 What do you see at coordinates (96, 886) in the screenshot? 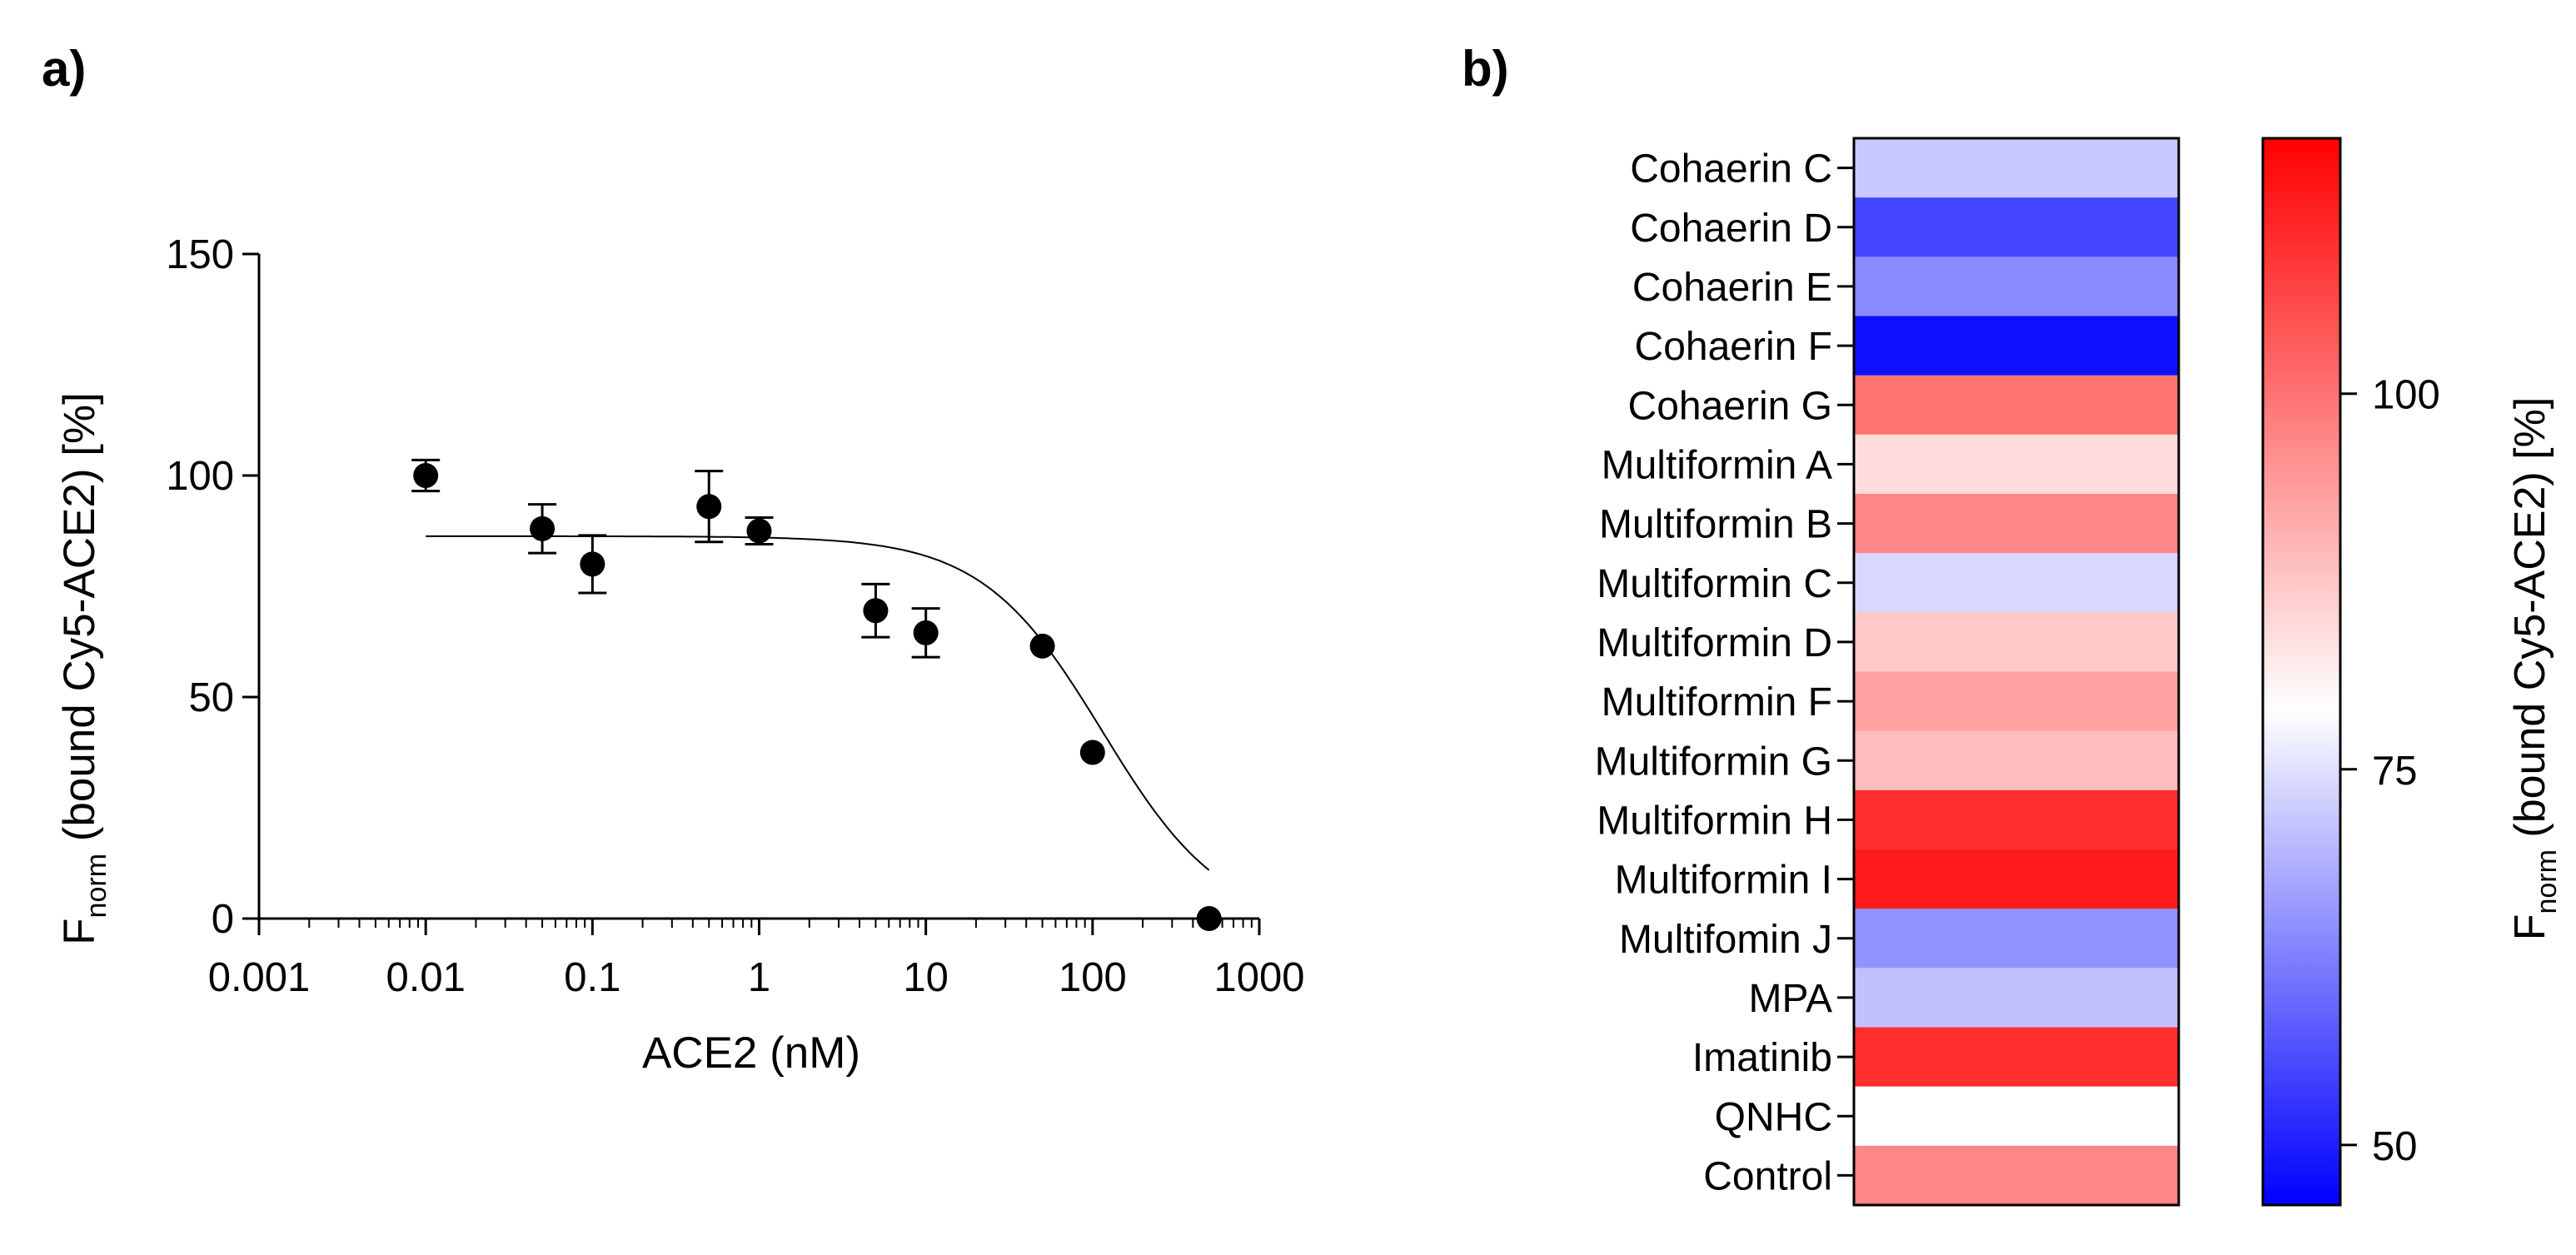
I see `y-axis-title-sub: norm` at bounding box center [96, 886].